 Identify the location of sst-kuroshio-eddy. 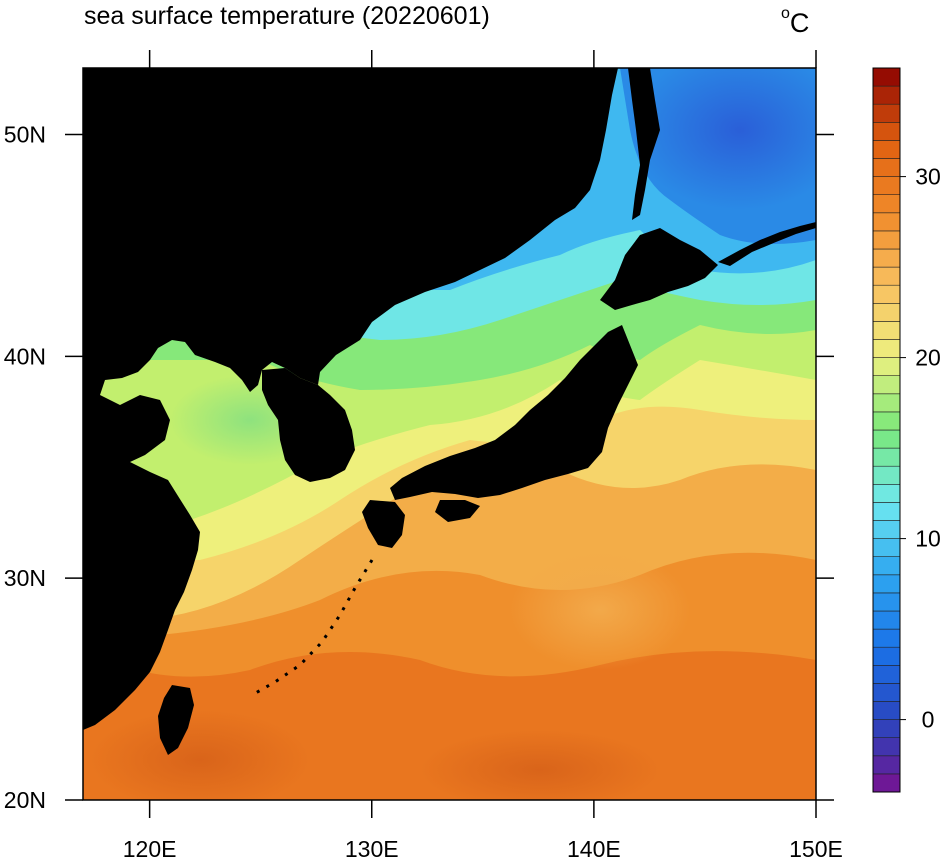
(600, 610).